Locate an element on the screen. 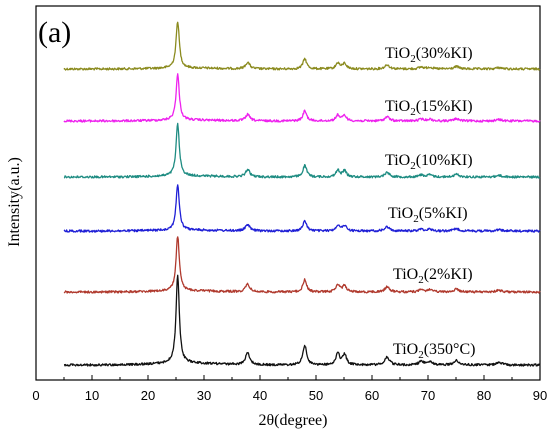 The height and width of the screenshot is (435, 550). x-tick-label: 70 is located at coordinates (428, 395).